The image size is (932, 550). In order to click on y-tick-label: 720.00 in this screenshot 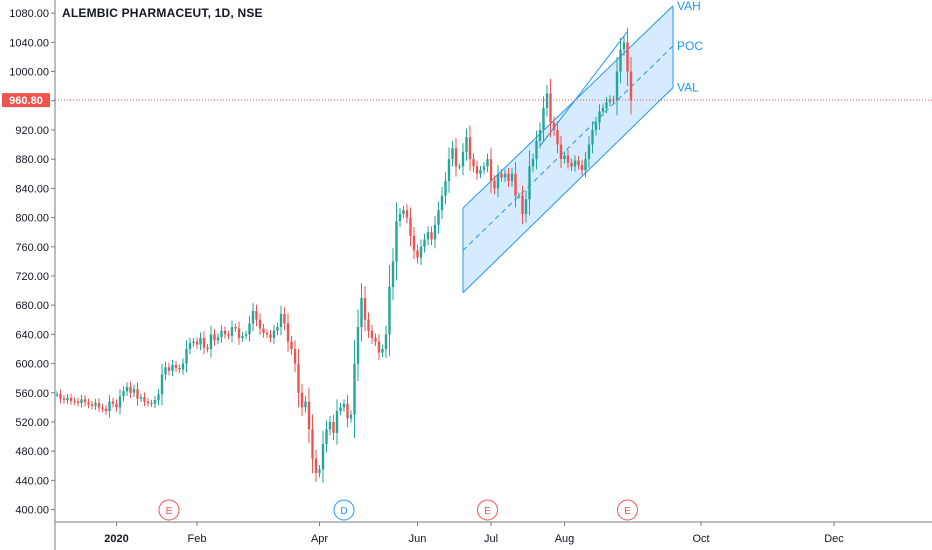, I will do `click(32, 277)`.